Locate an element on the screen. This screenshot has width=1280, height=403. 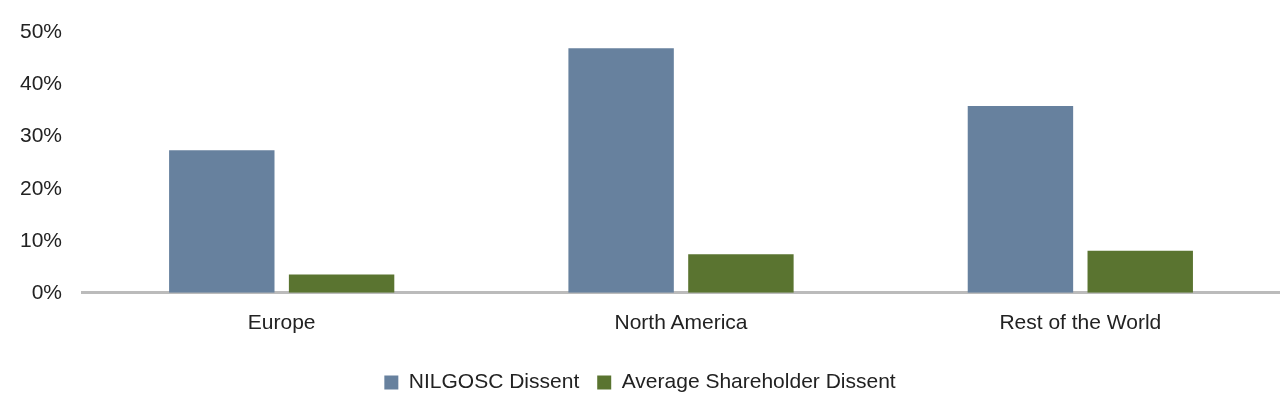
x-tick-label: Europe is located at coordinates (281, 322).